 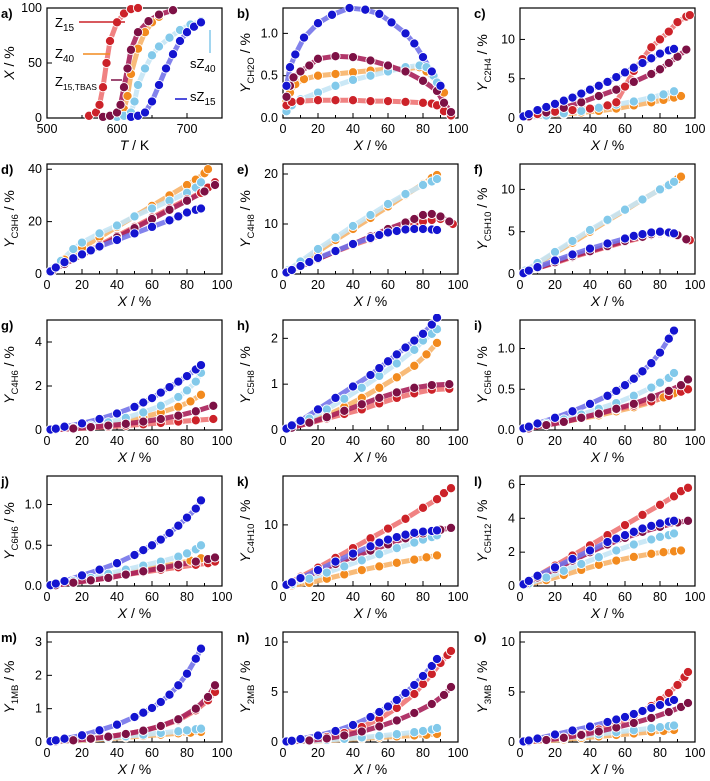 What do you see at coordinates (388, 753) in the screenshot?
I see `x-tick-label: 60` at bounding box center [388, 753].